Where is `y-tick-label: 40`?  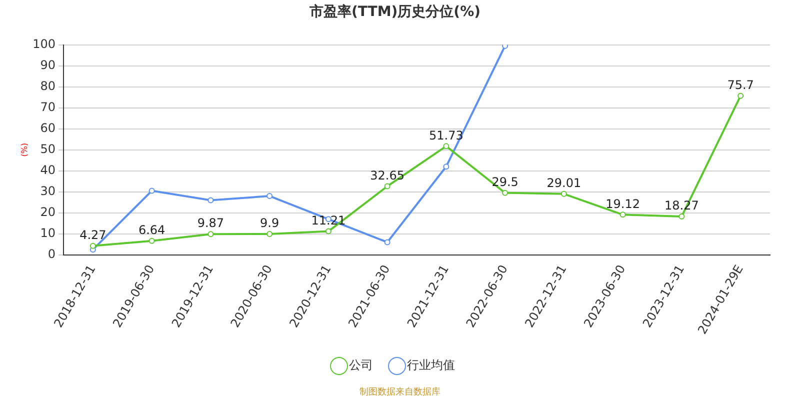
y-tick-label: 40 is located at coordinates (48, 169).